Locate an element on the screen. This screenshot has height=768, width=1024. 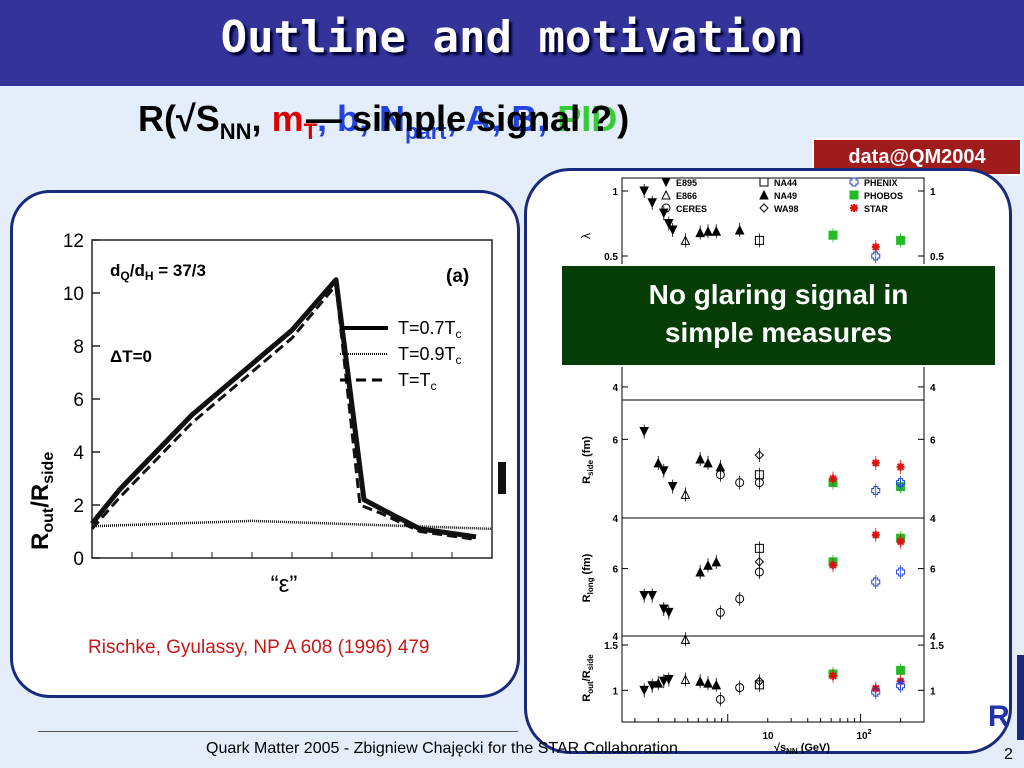
ann-d1: d is located at coordinates (115, 270).